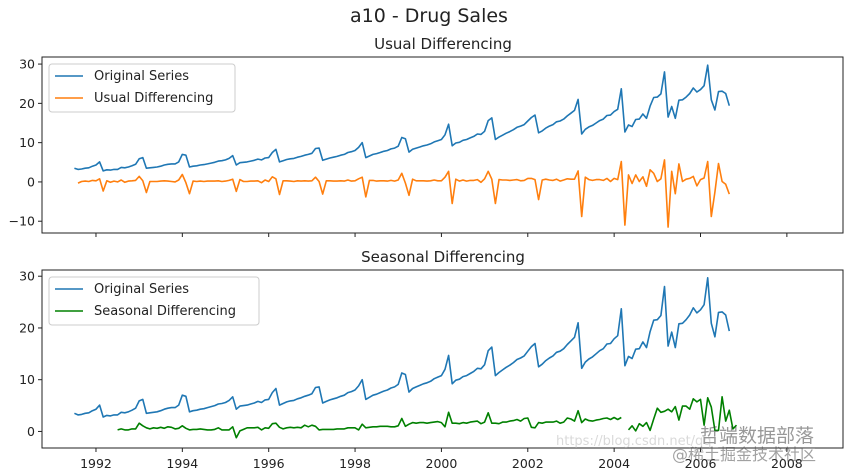 This screenshot has width=849, height=475. Describe the element at coordinates (443, 257) in the screenshot. I see `axes-title-seasonal: Seasonal Differencing` at that location.